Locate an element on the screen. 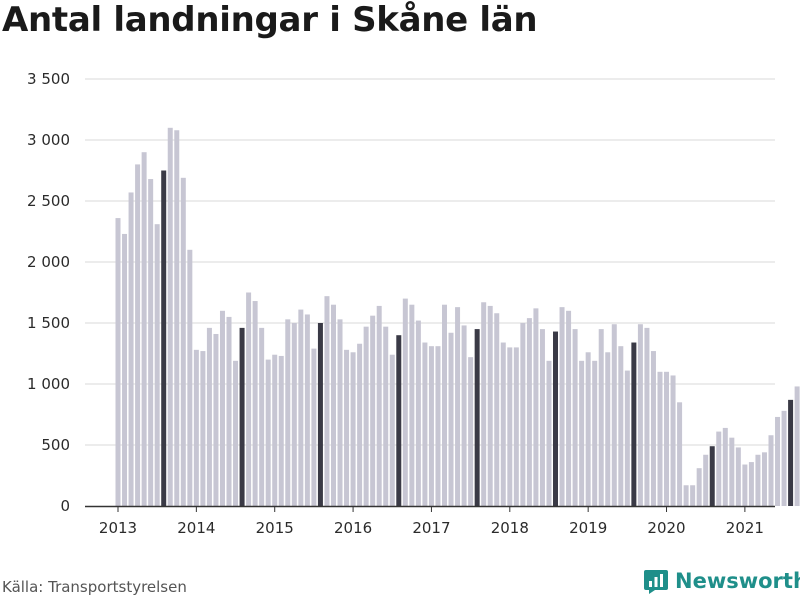 The width and height of the screenshot is (800, 600). x-tick-label: 2018 is located at coordinates (510, 528).